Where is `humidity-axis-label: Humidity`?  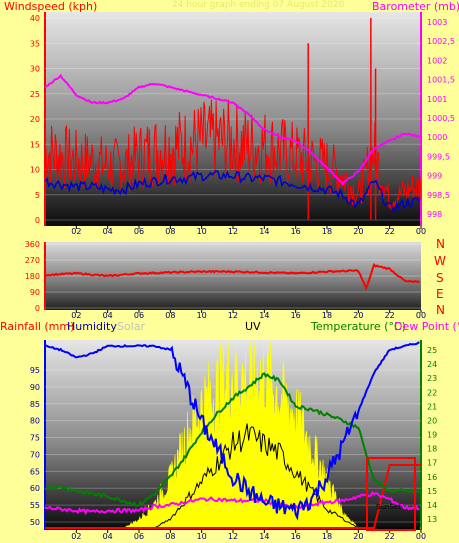 humidity-axis-label: Humidity is located at coordinates (92, 326).